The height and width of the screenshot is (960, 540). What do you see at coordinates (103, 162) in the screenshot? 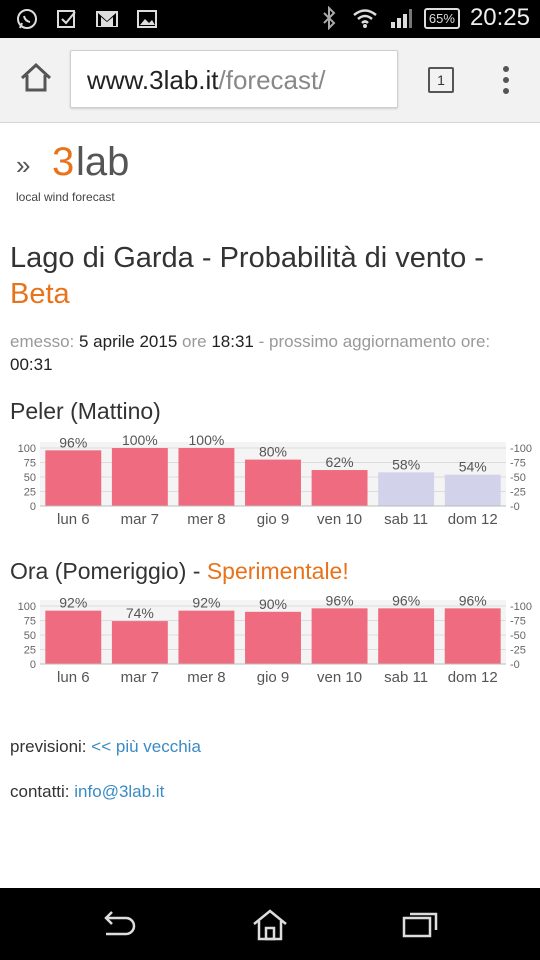
I see `logo-text: lab` at bounding box center [103, 162].